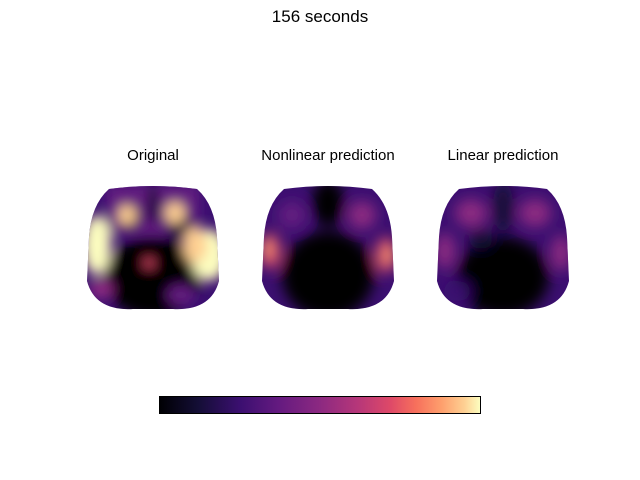 The image size is (640, 480). I want to click on brain-map-linear, so click(503, 248).